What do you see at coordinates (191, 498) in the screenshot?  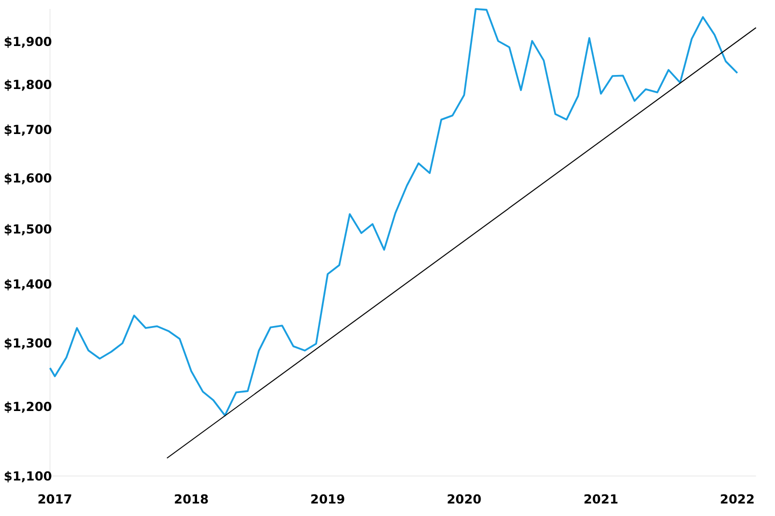 I see `x-tick-label: 2018` at bounding box center [191, 498].